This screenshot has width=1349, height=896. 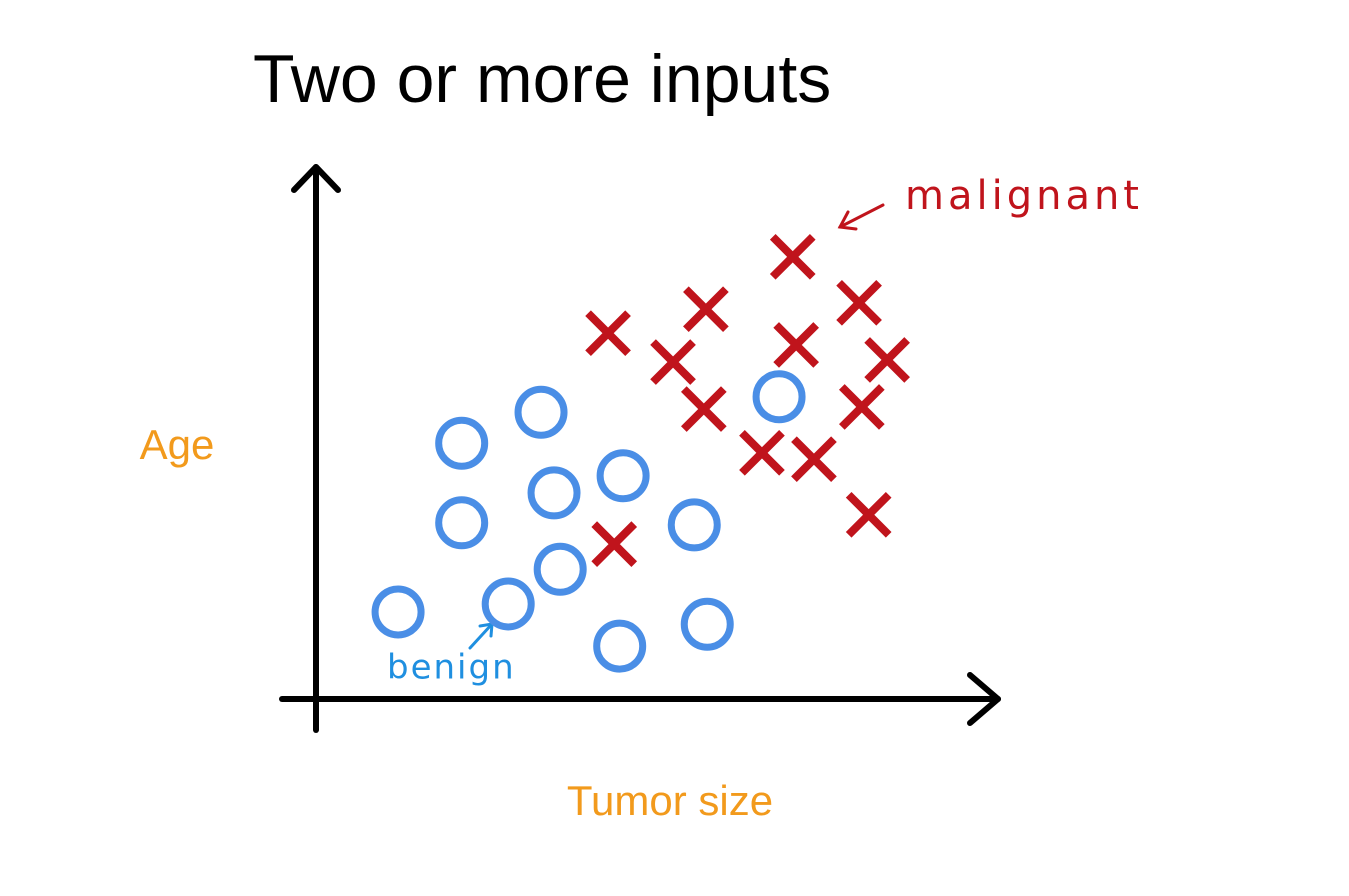 I want to click on malignant-arrowhead, so click(x=847, y=220).